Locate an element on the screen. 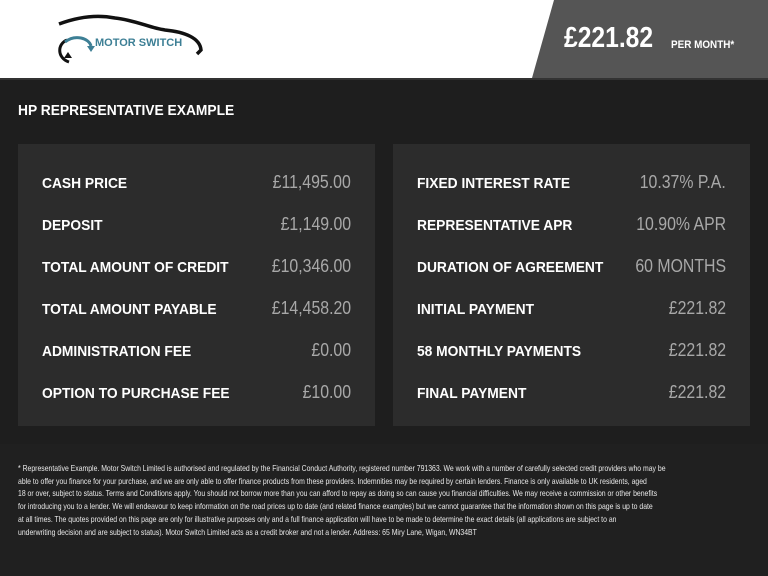 The height and width of the screenshot is (576, 768). finance-row: DURATION OF AGREEMENT 60 MONTHS is located at coordinates (571, 268).